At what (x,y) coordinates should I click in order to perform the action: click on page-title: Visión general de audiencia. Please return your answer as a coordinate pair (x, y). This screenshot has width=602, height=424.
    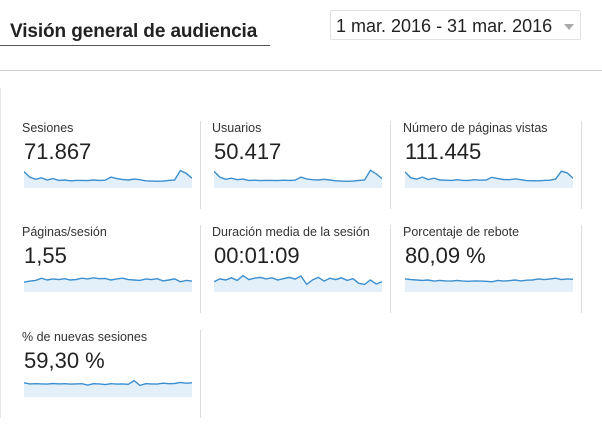
    Looking at the image, I should click on (134, 31).